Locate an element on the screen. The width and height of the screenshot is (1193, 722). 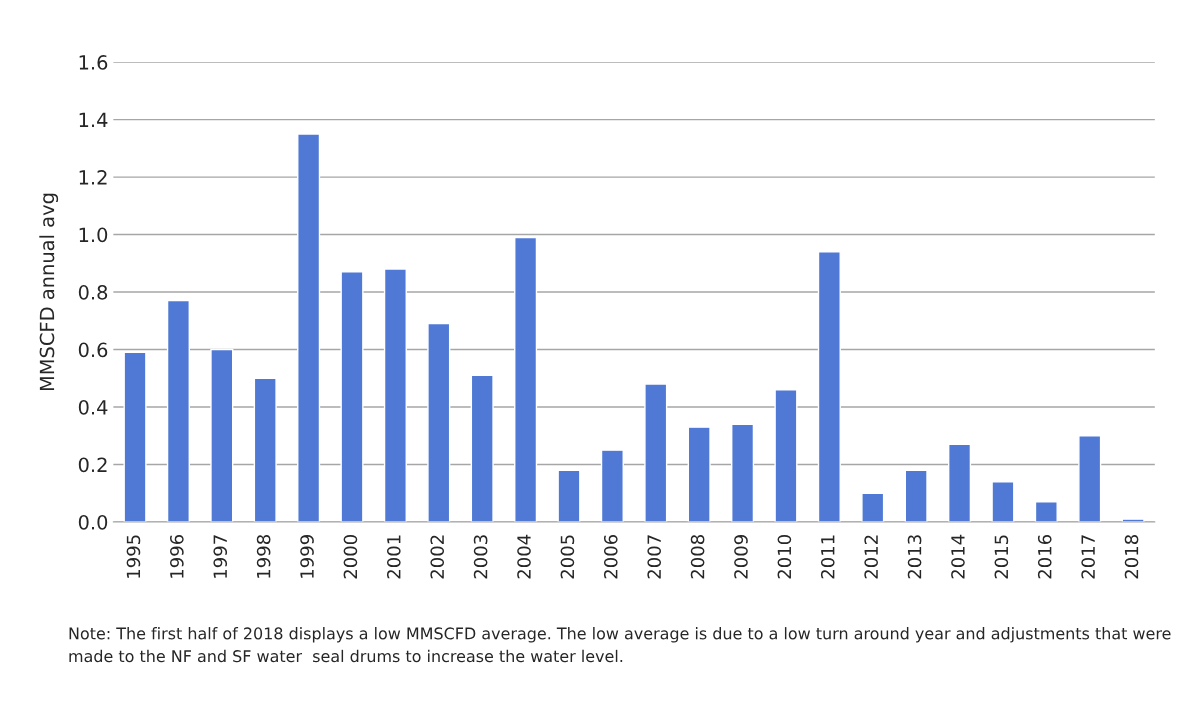
x-tick-label: 1996 is located at coordinates (177, 556).